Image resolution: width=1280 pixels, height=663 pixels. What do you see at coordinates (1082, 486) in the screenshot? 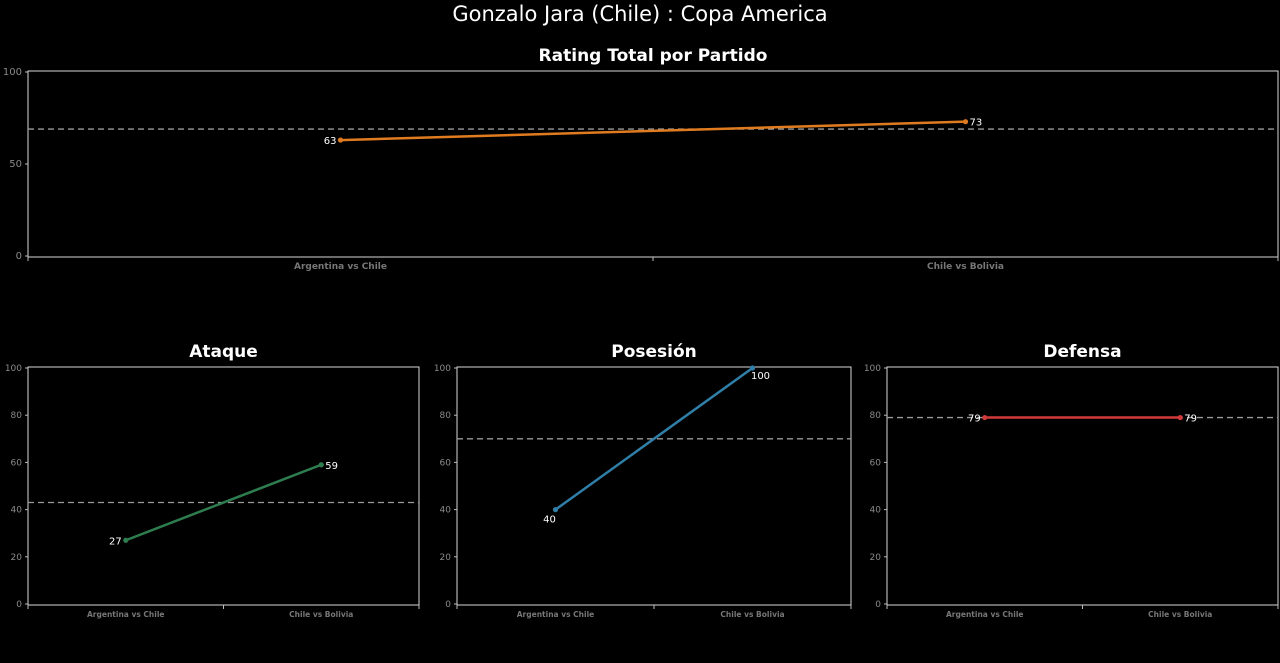
I see `chart4-frame` at bounding box center [1082, 486].